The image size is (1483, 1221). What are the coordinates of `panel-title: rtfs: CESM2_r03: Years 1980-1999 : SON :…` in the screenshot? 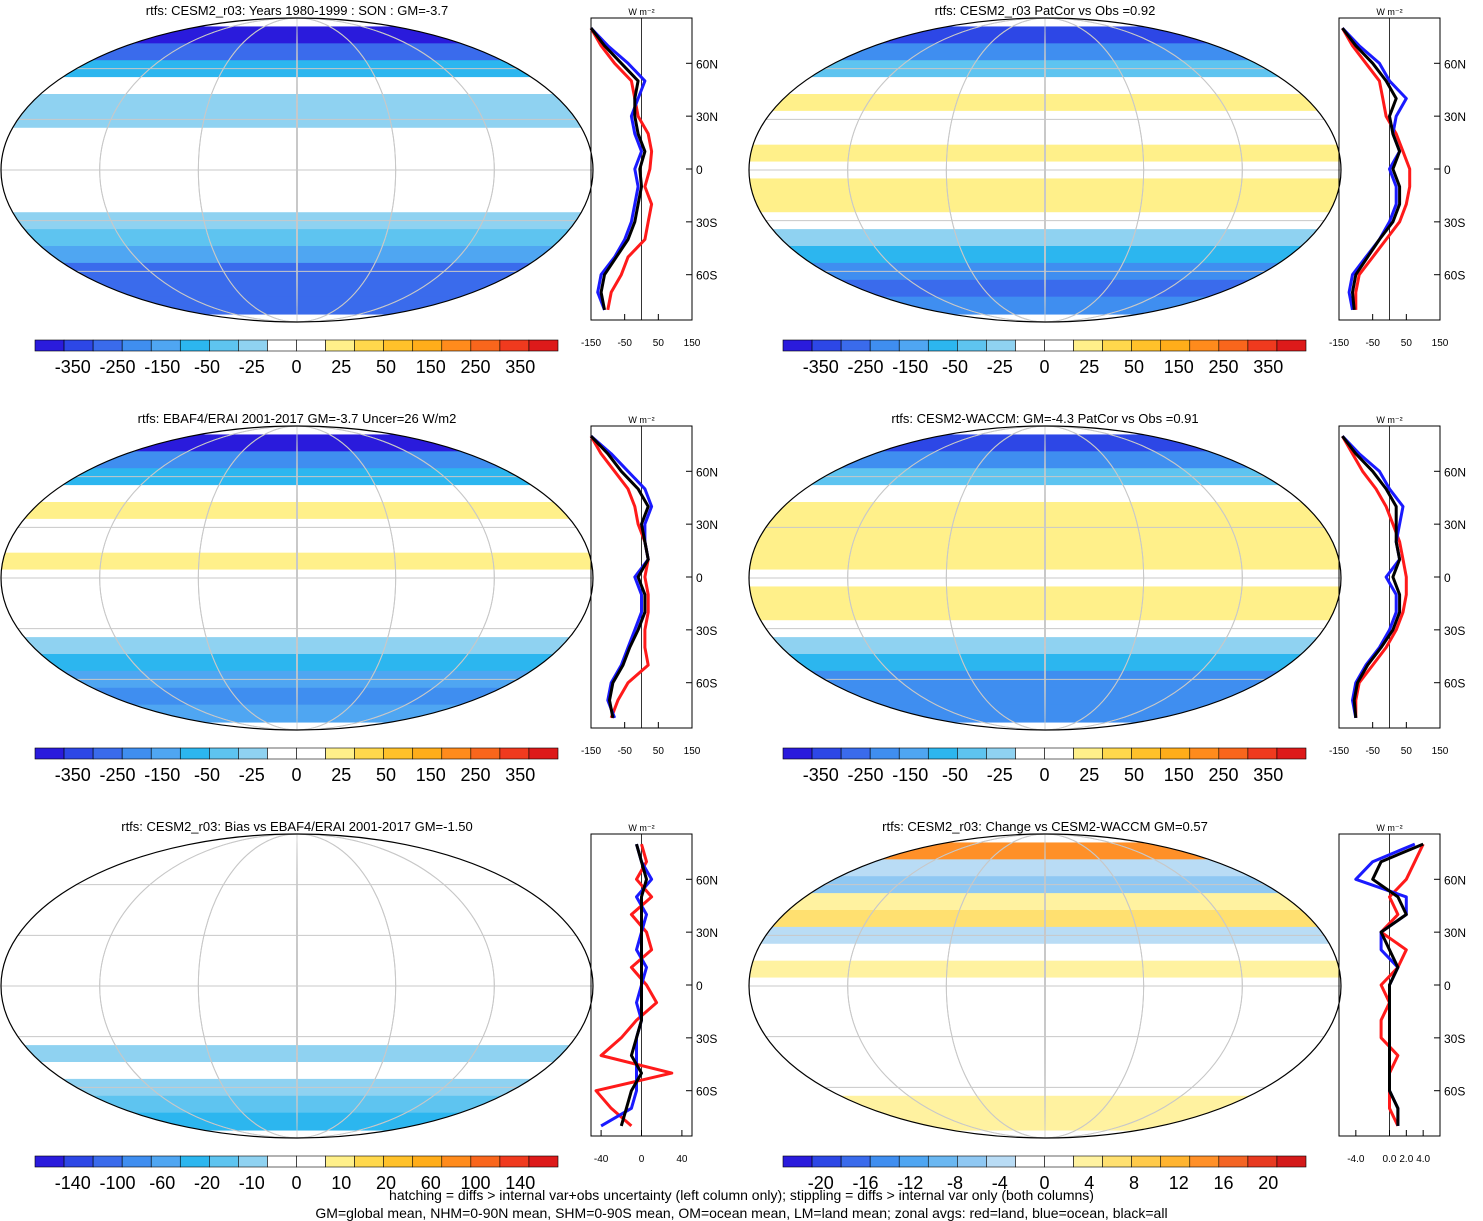 It's located at (297, 10).